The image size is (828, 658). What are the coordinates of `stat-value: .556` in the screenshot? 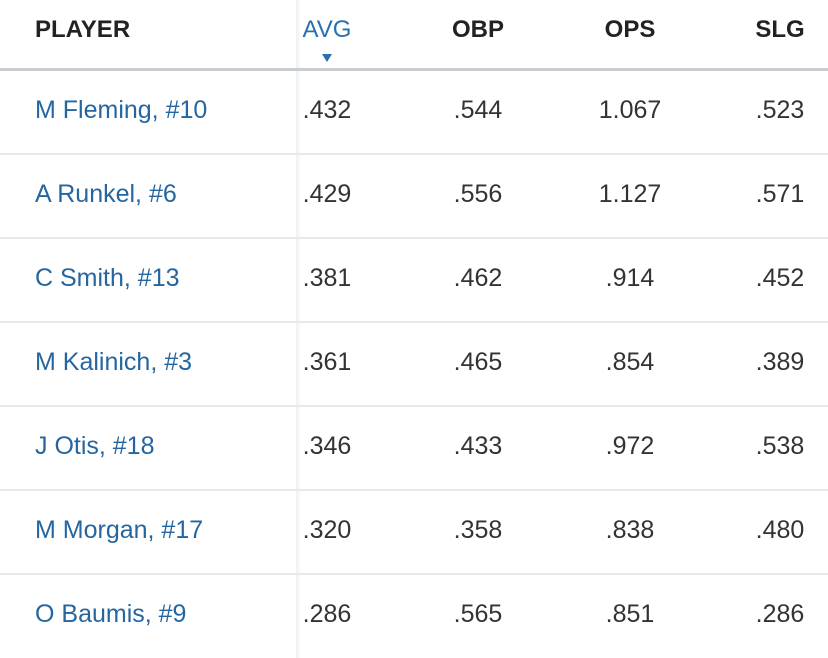 It's located at (478, 194).